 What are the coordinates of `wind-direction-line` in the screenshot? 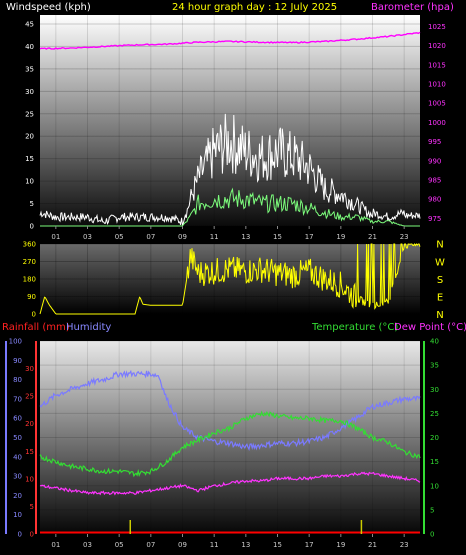 It's located at (230, 278).